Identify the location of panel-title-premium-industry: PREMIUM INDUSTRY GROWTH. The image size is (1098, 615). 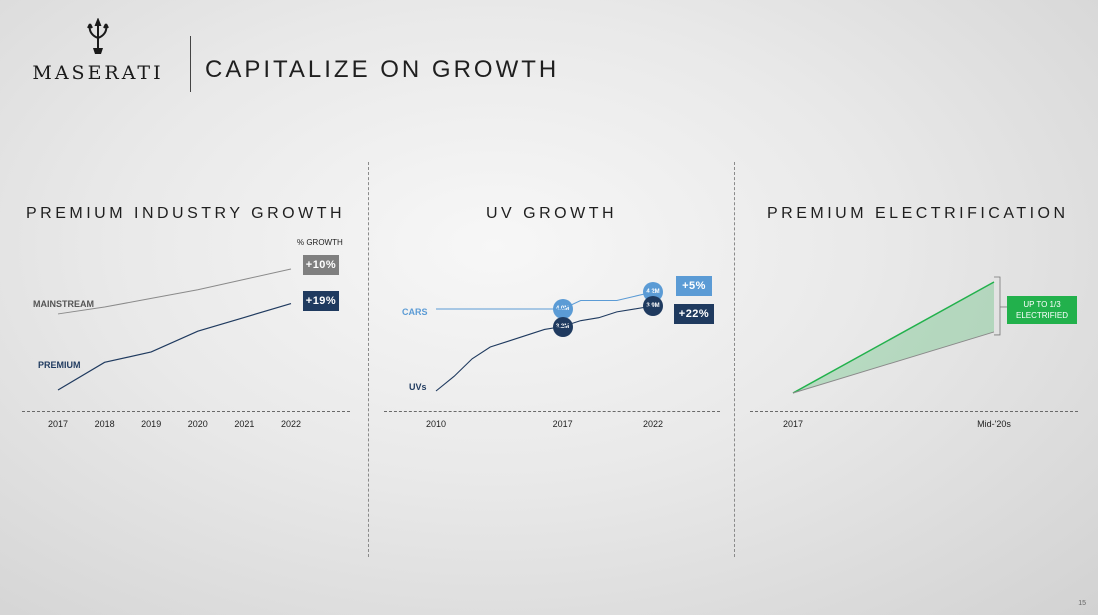
(186, 213).